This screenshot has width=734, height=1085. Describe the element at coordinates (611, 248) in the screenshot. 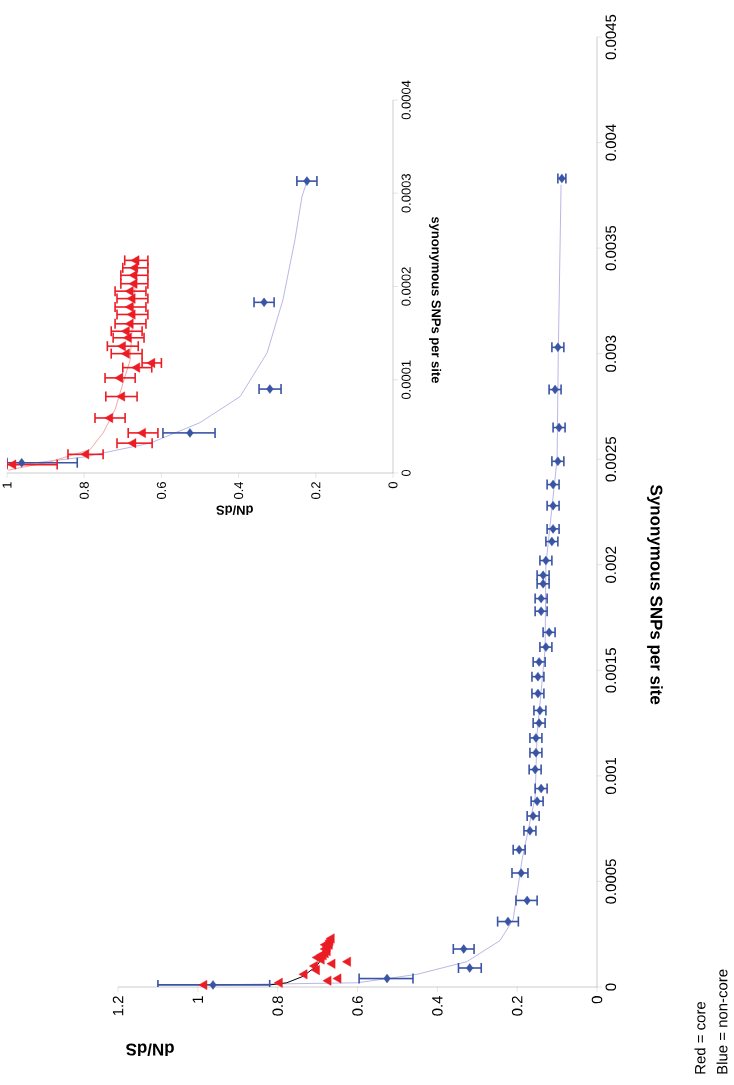

I see `y-tick-label: 0.0035` at that location.